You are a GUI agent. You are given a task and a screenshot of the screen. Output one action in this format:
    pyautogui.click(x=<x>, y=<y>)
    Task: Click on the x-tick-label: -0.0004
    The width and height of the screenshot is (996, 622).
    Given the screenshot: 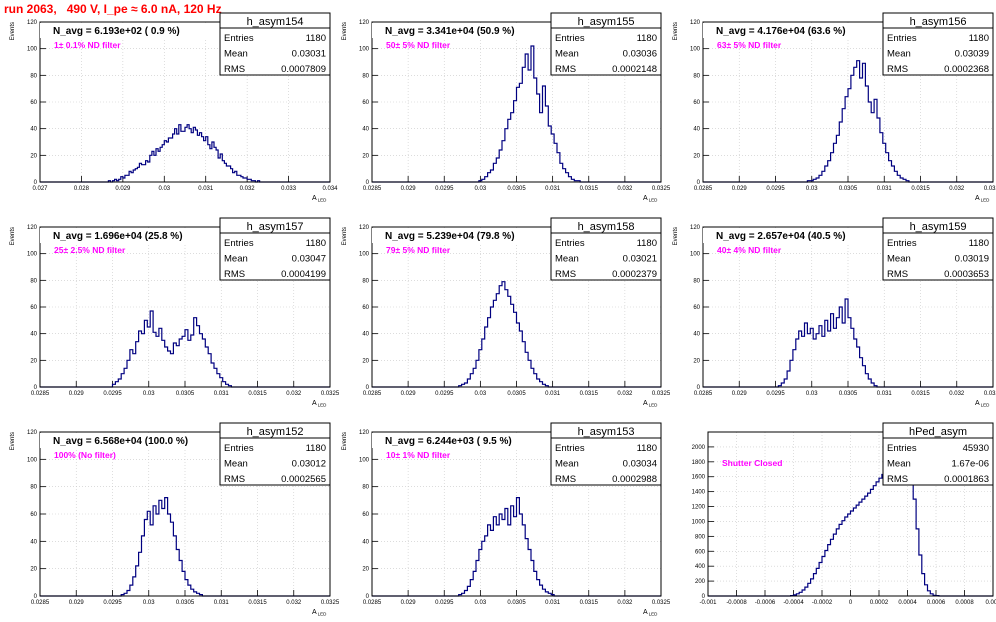 What is the action you would take?
    pyautogui.click(x=793, y=603)
    